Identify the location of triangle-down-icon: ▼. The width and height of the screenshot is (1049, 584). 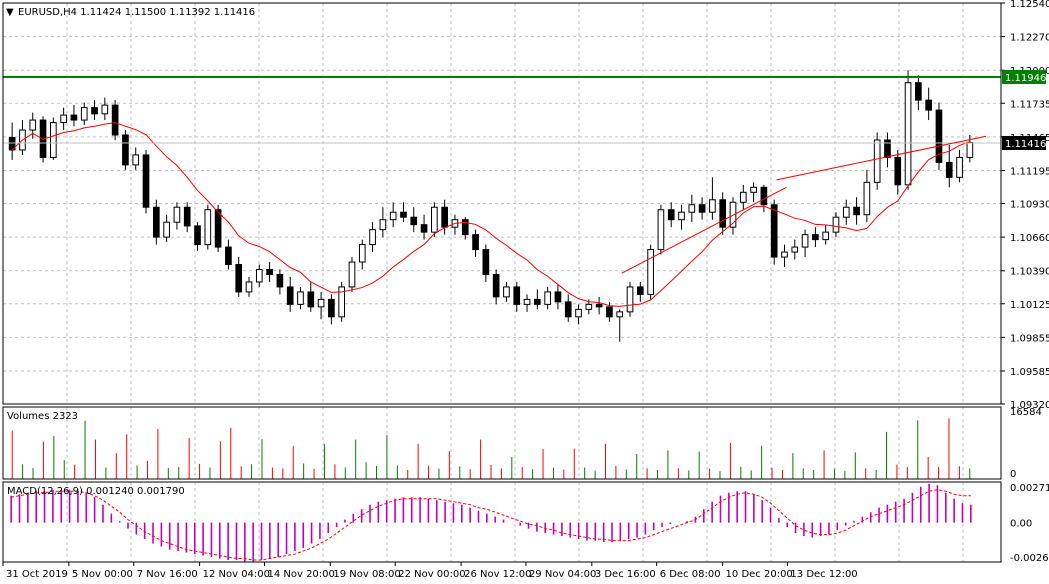
(10, 12).